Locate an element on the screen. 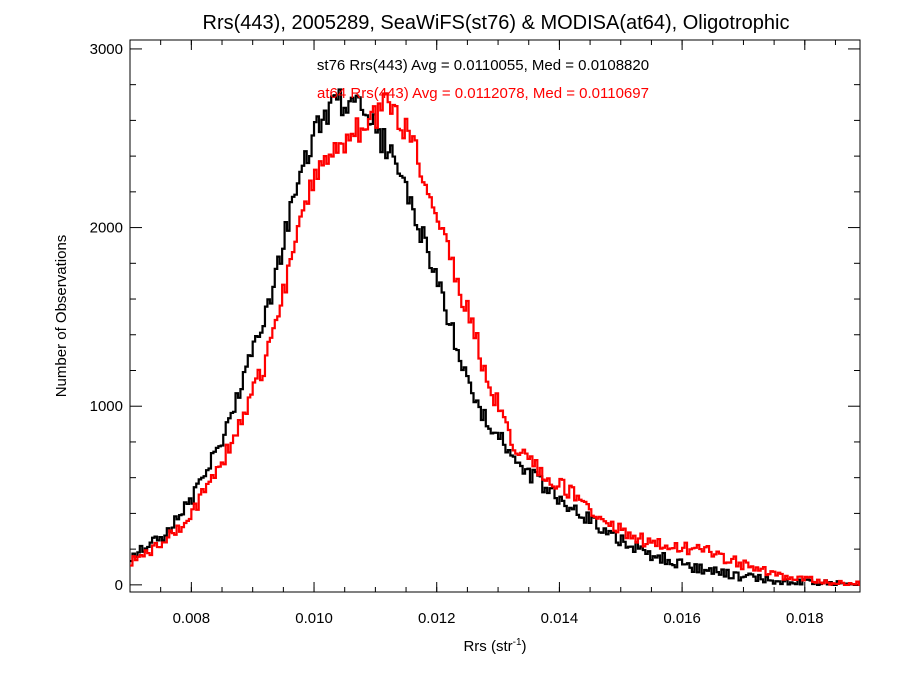 The image size is (900, 675). y-tick-label: 3000 is located at coordinates (106, 49).